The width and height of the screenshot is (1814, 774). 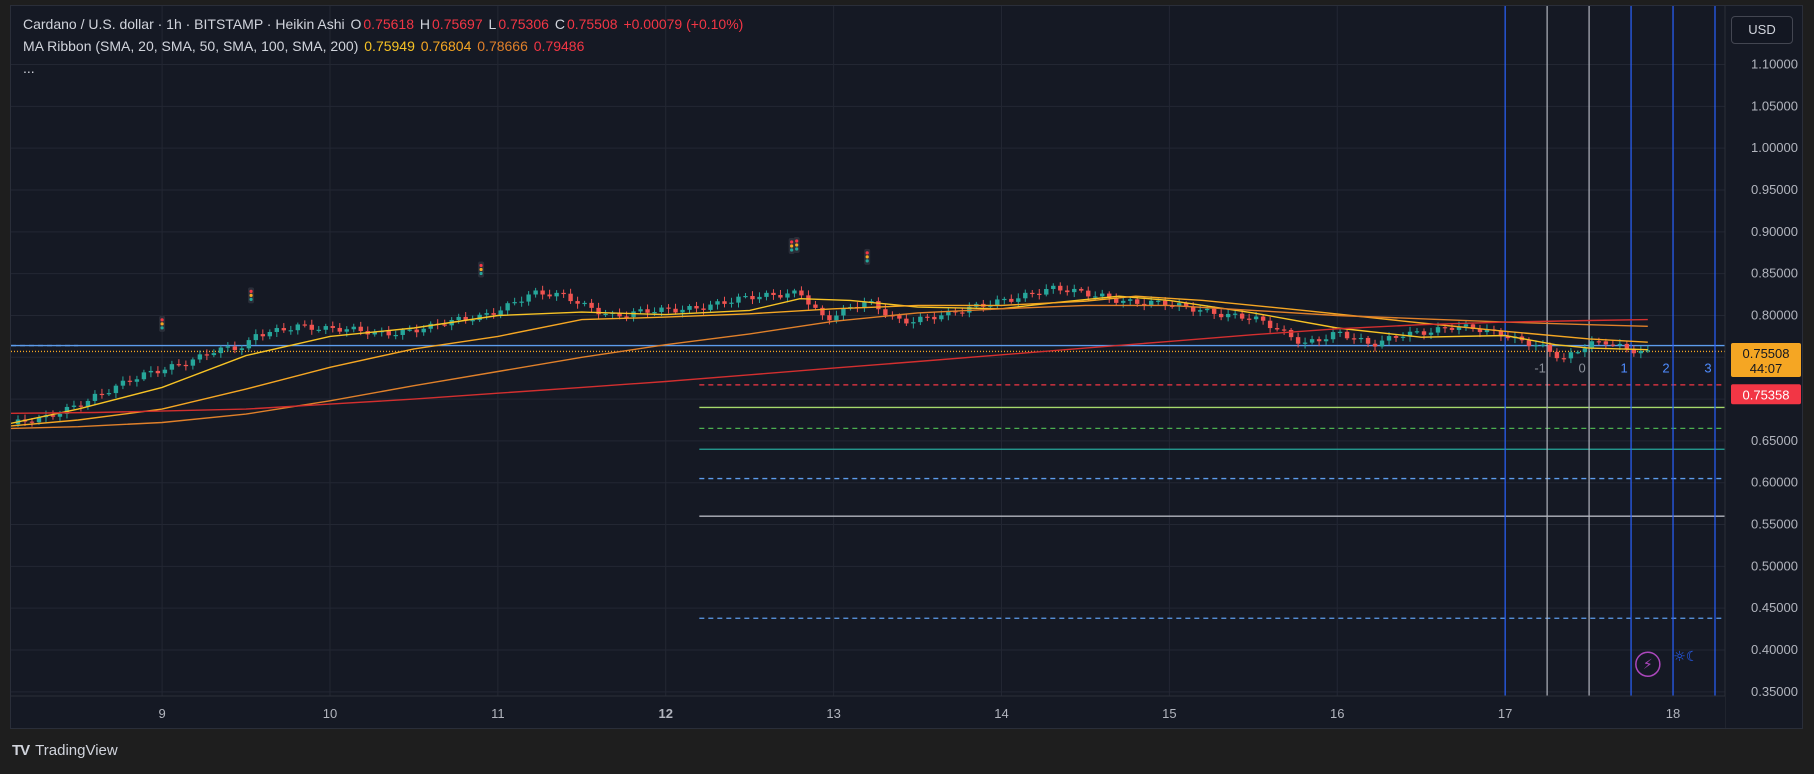 I want to click on ribbon-value-200: 0.79486, so click(x=559, y=46).